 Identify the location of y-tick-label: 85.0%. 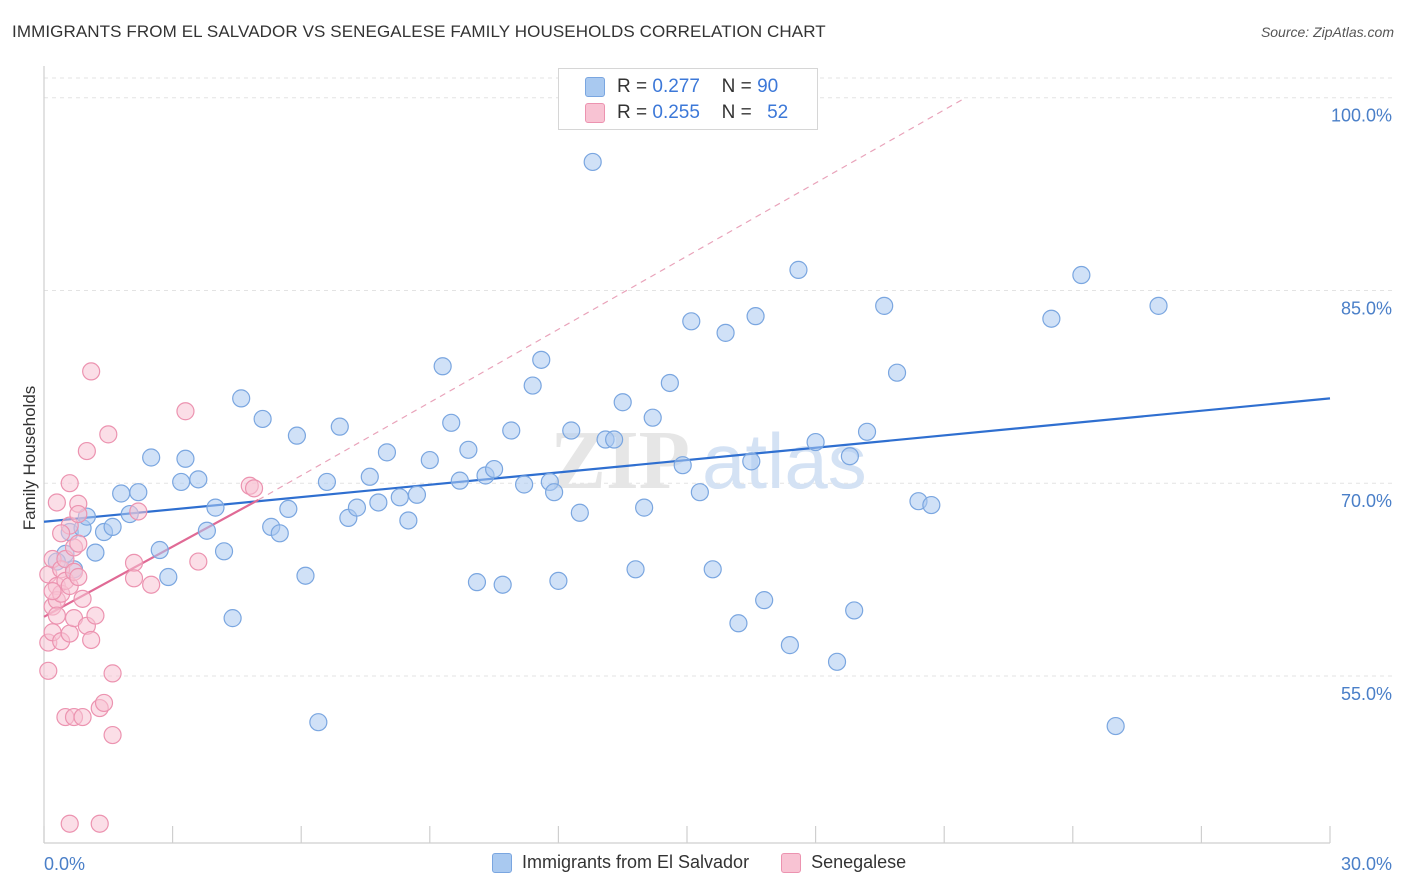
(1366, 308).